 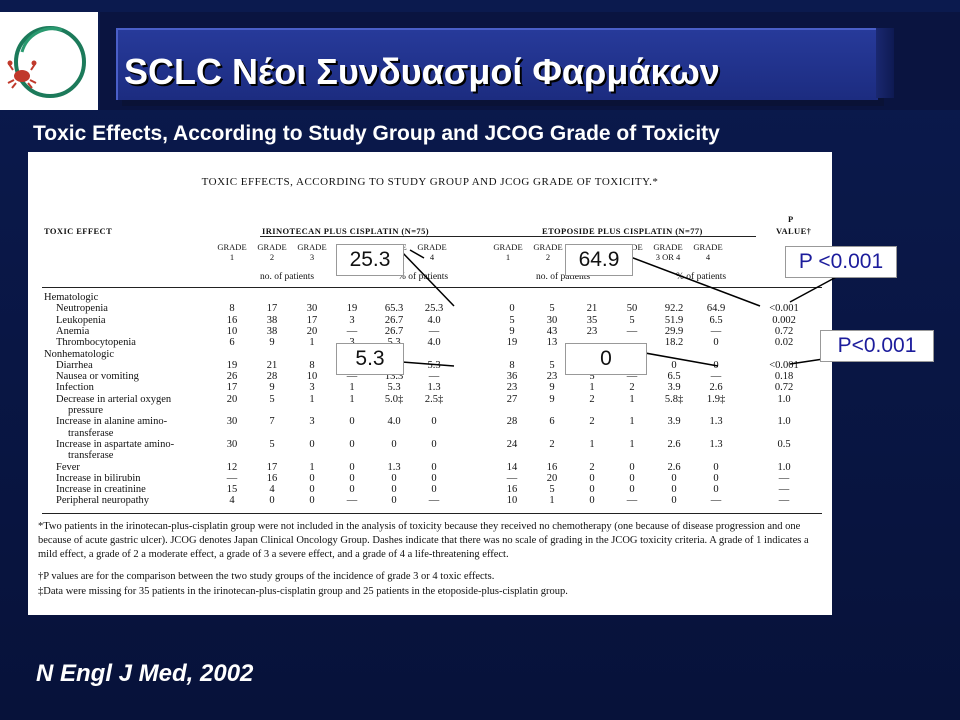 I want to click on table-row-label: Peripheral neuropathy, so click(x=103, y=501).